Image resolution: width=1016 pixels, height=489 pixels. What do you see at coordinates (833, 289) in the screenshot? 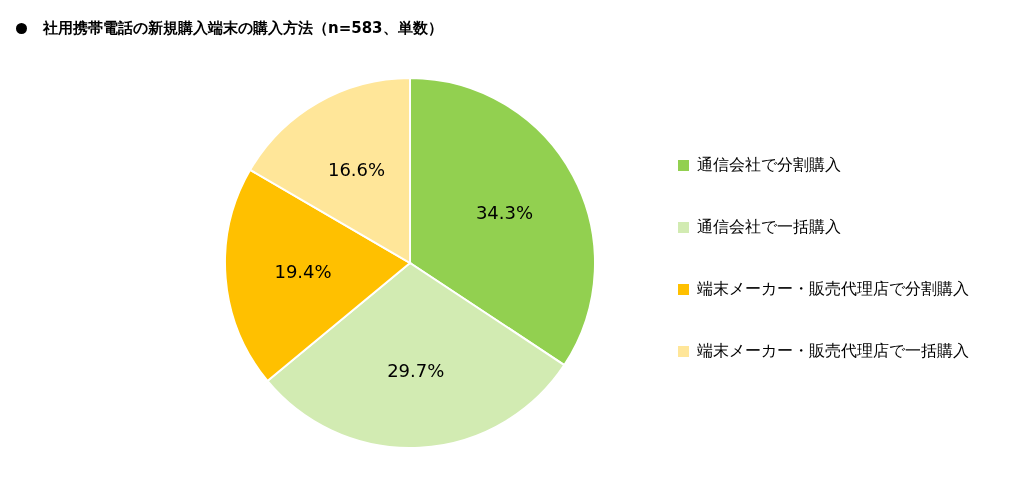
I see `legend-label: 端末メーカー・販売代理店で分割購入` at bounding box center [833, 289].